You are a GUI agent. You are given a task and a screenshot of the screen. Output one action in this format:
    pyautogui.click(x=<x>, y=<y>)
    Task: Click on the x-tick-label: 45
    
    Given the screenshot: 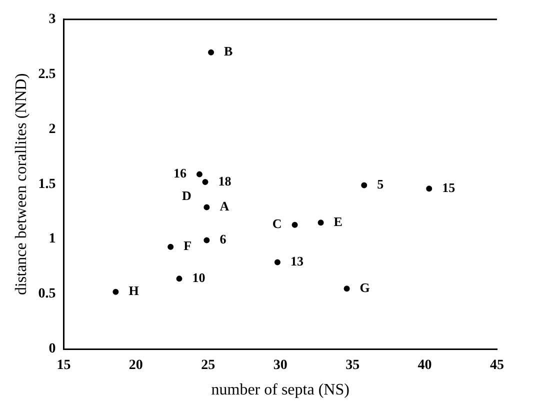 What is the action you would take?
    pyautogui.click(x=497, y=366)
    